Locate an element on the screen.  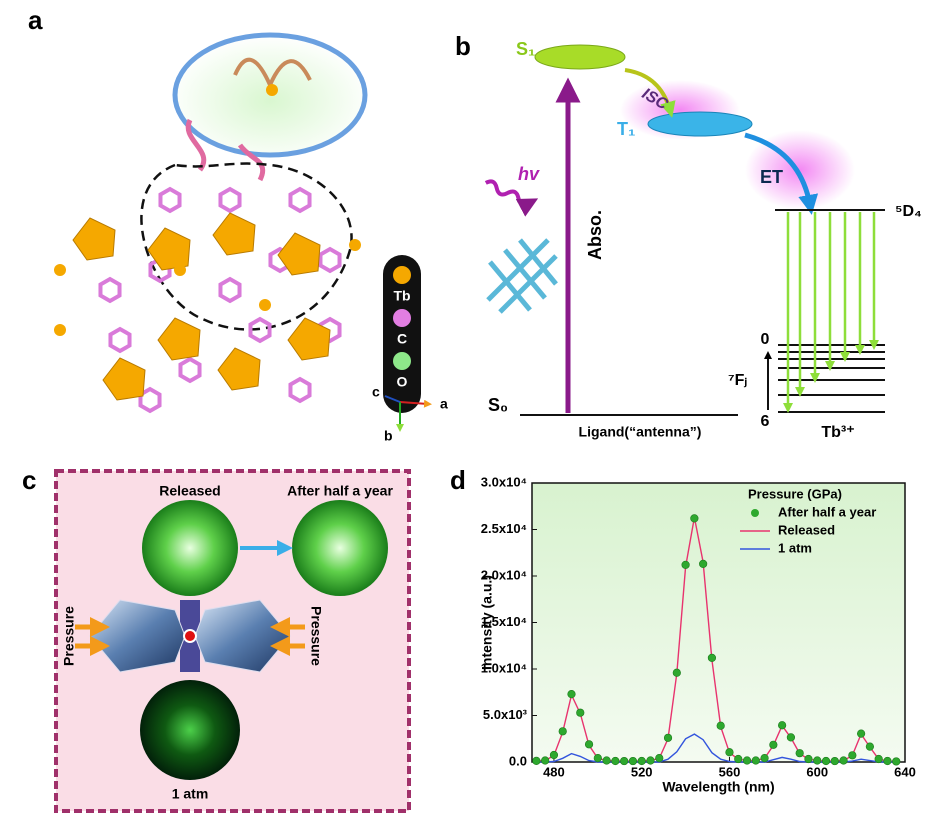
axis-label: b is located at coordinates (388, 436).